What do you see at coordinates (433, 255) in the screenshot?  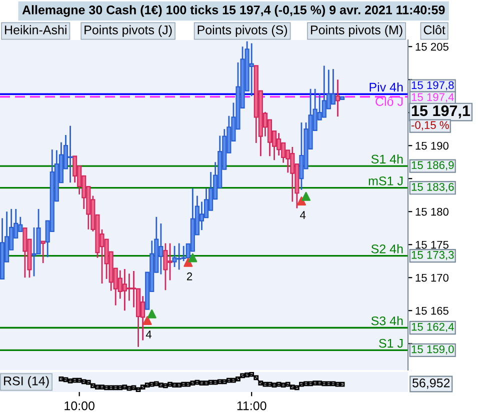 I see `text: 15 173,3` at bounding box center [433, 255].